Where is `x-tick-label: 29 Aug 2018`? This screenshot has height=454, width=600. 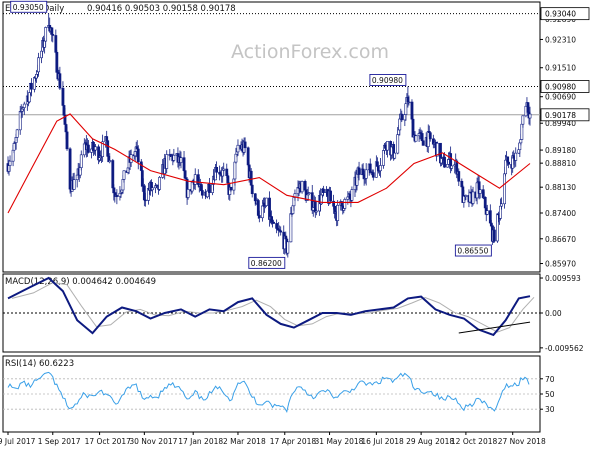 x-tick-label: 29 Aug 2018 is located at coordinates (430, 441).